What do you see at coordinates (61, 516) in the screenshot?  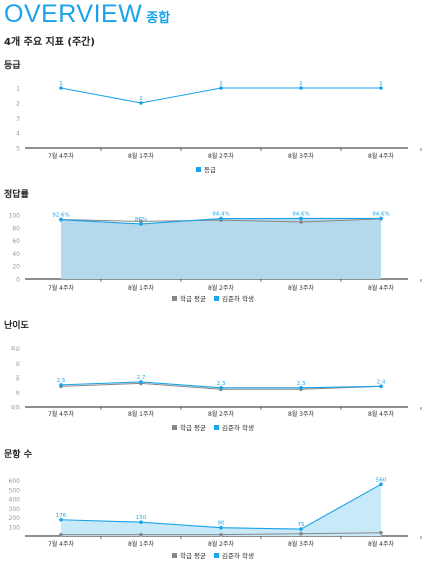 I see `data-label: 176` at bounding box center [61, 516].